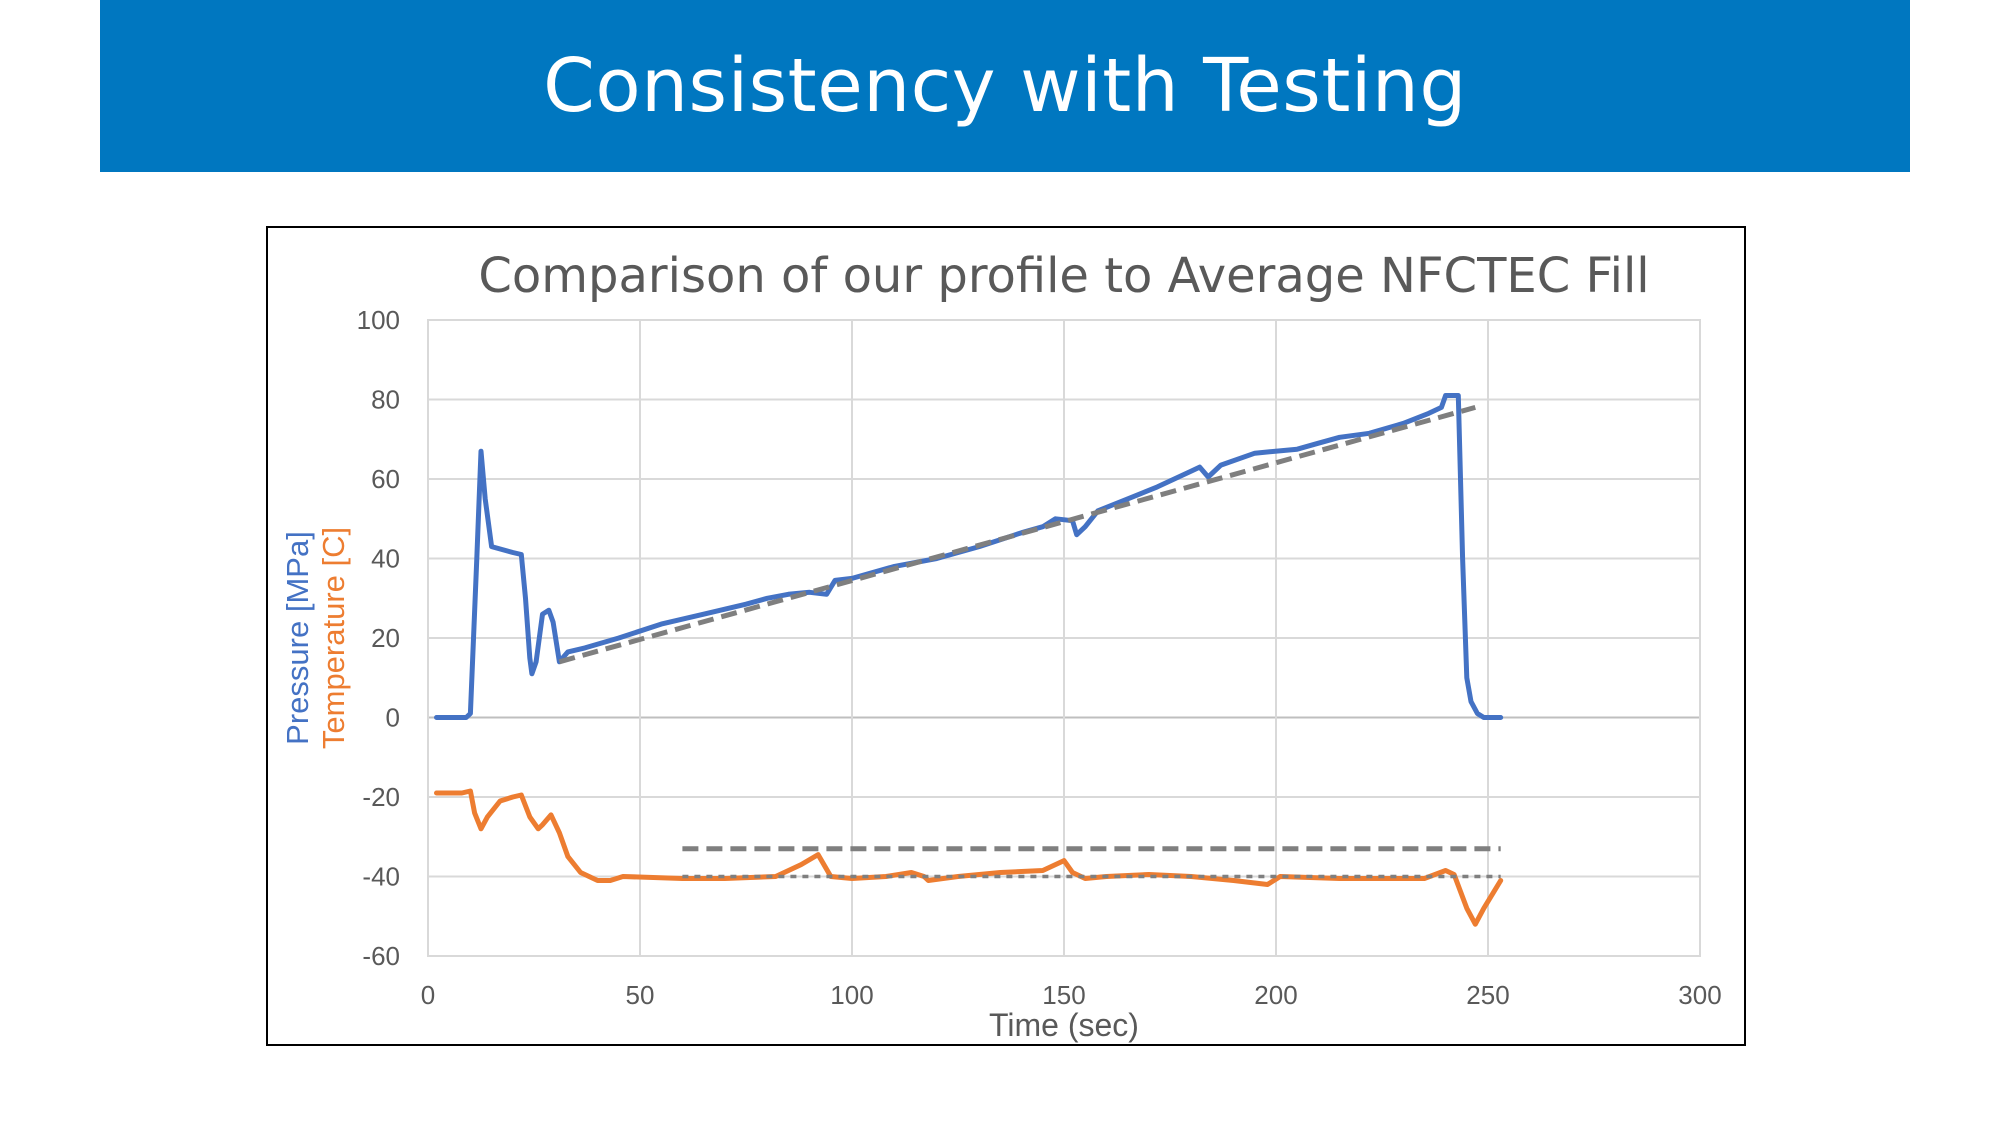 This screenshot has height=1125, width=2000. I want to click on y-tick-label: -20, so click(381, 797).